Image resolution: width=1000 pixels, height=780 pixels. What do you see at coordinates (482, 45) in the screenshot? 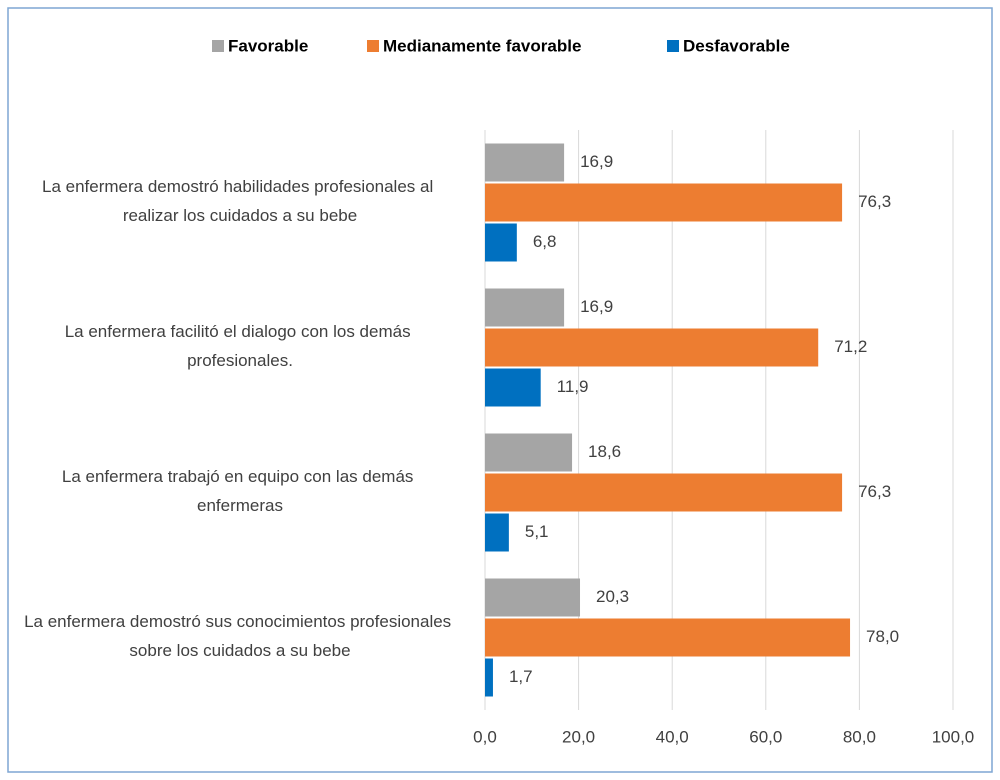
I see `legend-label: Medianamente favorable` at bounding box center [482, 45].